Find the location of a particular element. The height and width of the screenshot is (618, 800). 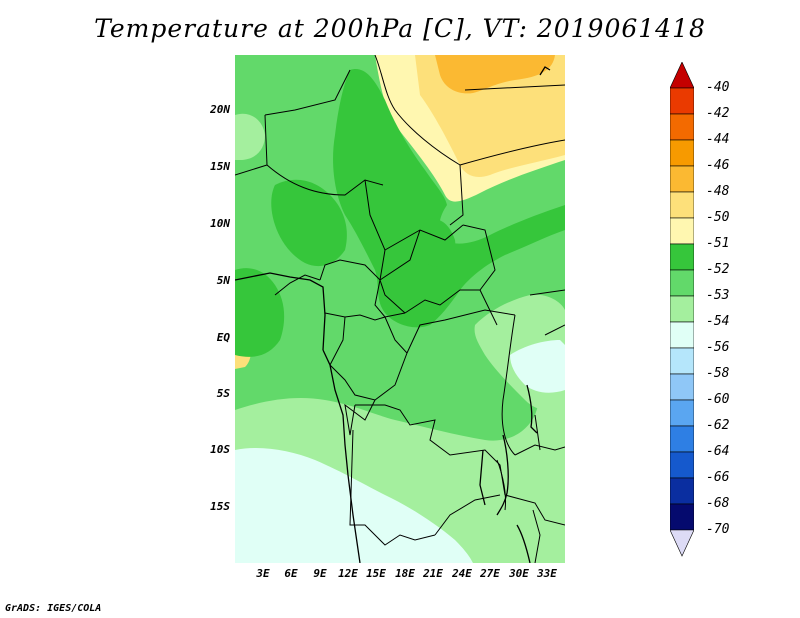

lon-label-15e: 15E is located at coordinates (376, 573).